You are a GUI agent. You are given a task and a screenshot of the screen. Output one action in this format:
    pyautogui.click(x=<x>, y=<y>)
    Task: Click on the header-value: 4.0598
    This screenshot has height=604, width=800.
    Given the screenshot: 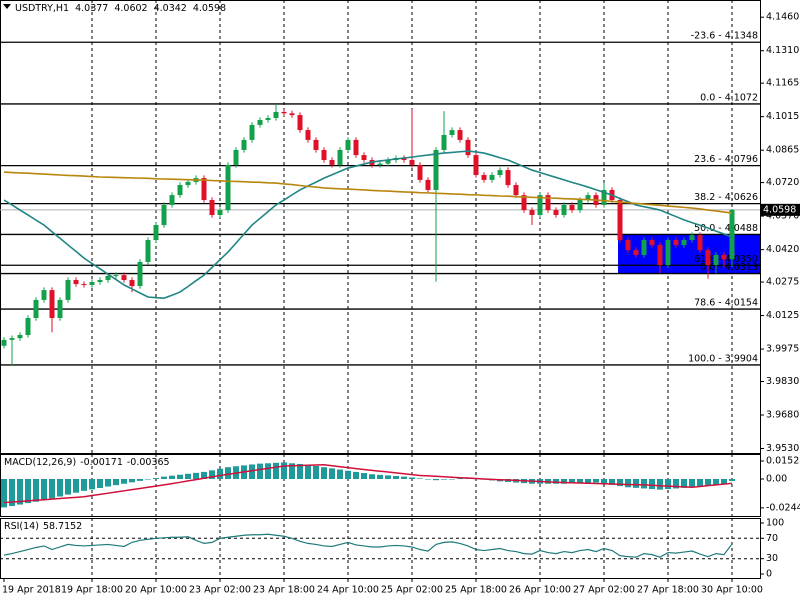 What is the action you would take?
    pyautogui.click(x=209, y=8)
    